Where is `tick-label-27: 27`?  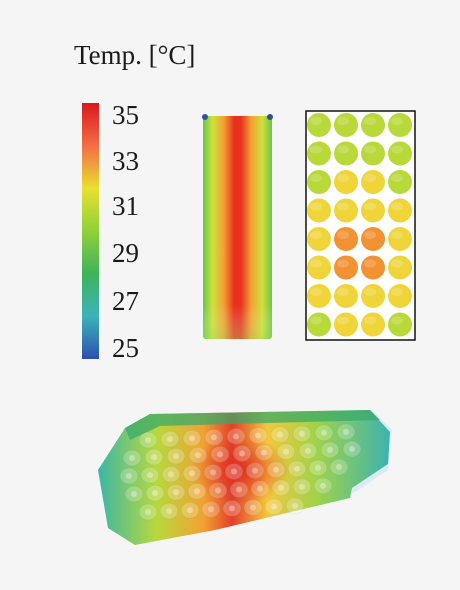 tick-label-27: 27 is located at coordinates (125, 301).